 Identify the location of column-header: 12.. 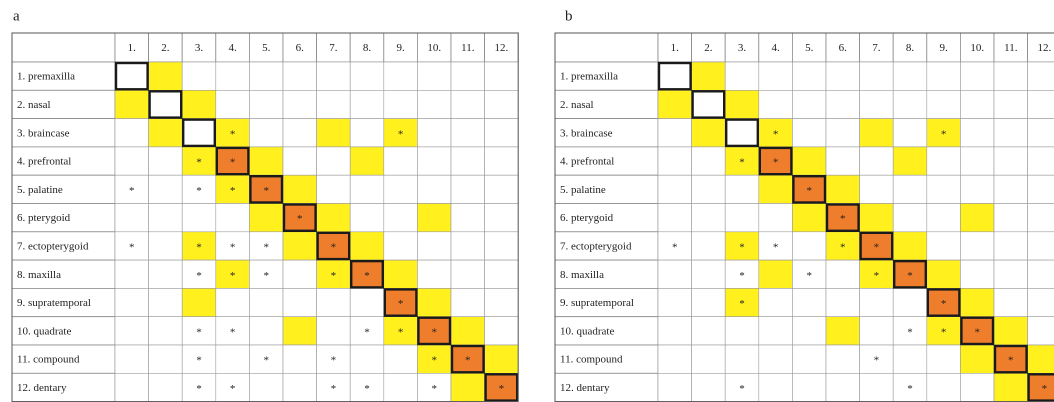
(1045, 48).